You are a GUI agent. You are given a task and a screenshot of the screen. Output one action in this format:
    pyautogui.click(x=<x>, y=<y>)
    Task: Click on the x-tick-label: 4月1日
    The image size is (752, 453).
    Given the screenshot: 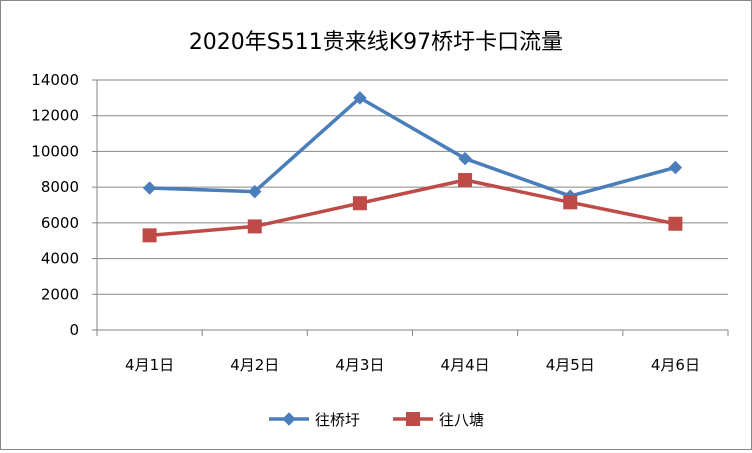 What is the action you would take?
    pyautogui.click(x=149, y=365)
    